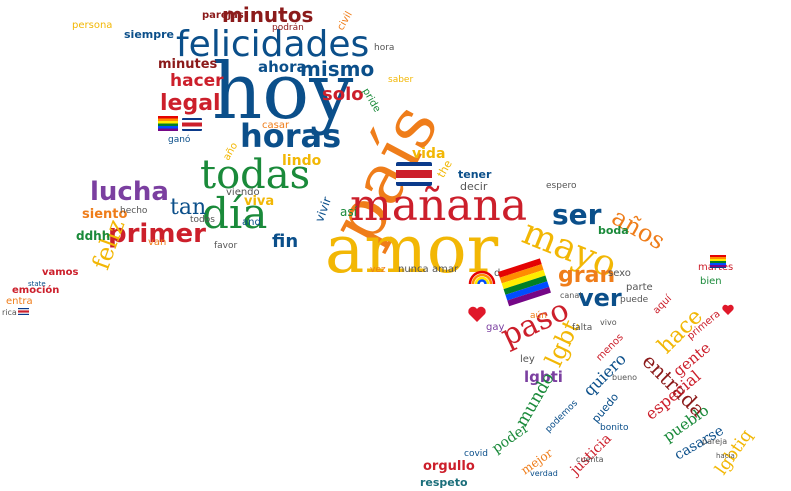 This screenshot has height=491, width=791. What do you see at coordinates (495, 327) in the screenshot?
I see `word-gay: gay` at bounding box center [495, 327].